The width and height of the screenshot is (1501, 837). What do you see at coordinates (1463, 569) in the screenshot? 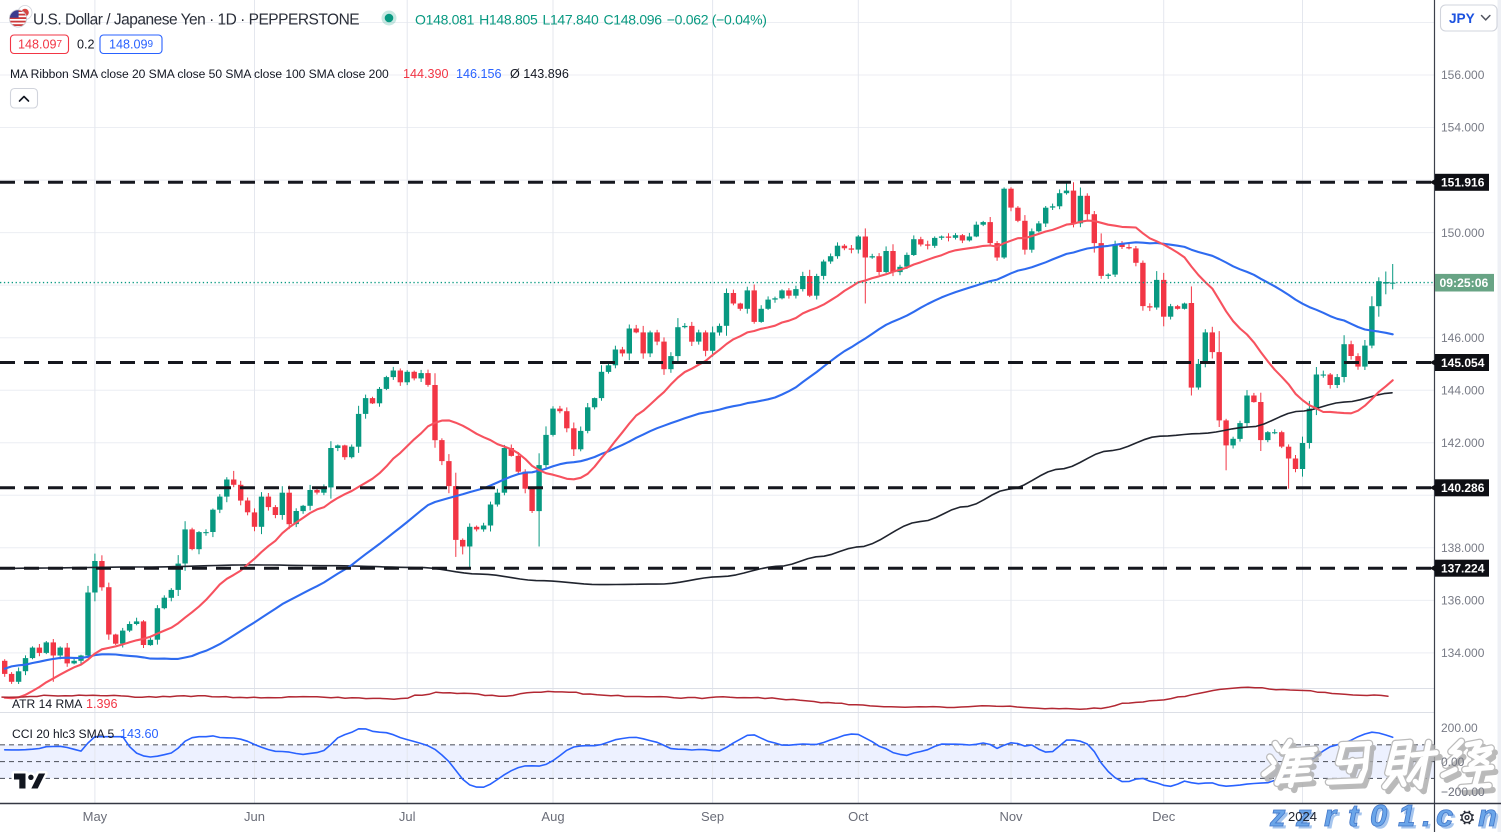
I see `svg-text: 137.224` at bounding box center [1463, 569].